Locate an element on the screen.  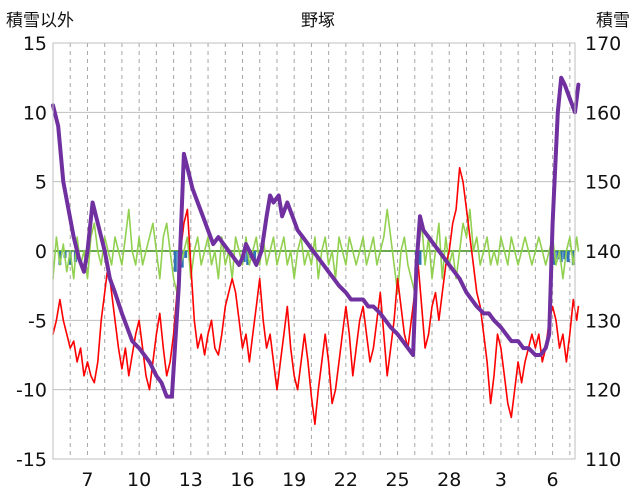
series-green-line is located at coordinates (316, 251).